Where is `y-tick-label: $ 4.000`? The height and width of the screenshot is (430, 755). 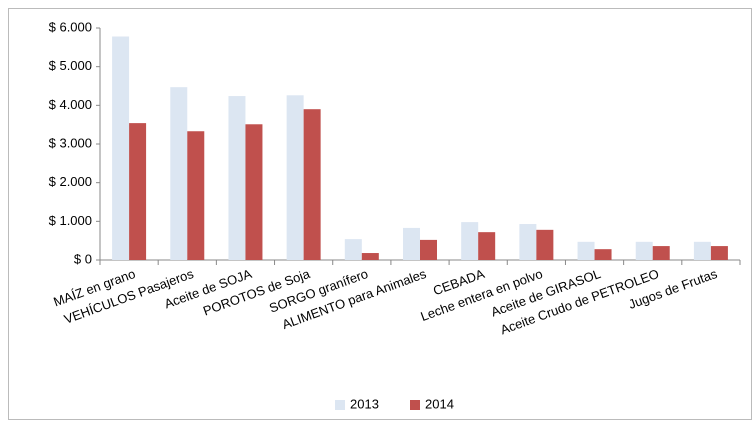
y-tick-label: $ 4.000 is located at coordinates (70, 104).